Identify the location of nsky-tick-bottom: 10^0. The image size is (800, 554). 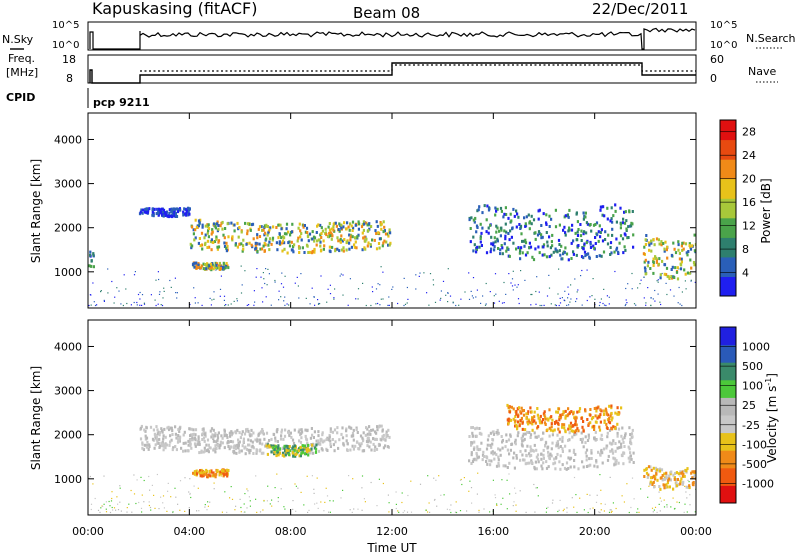
(65, 45).